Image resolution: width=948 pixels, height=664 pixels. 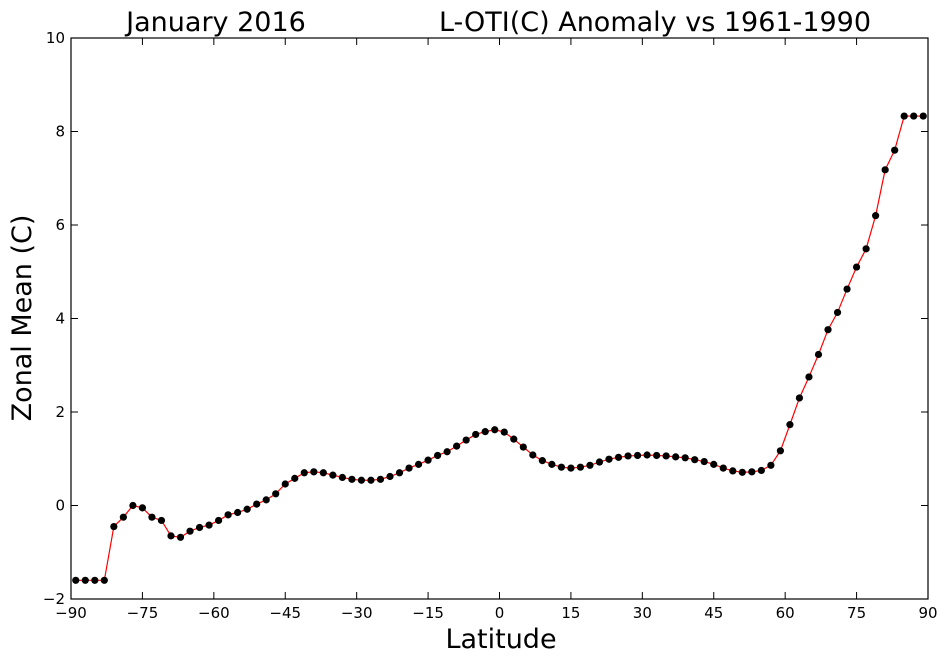 What do you see at coordinates (54, 599) in the screenshot?
I see `y-tick-label: −2` at bounding box center [54, 599].